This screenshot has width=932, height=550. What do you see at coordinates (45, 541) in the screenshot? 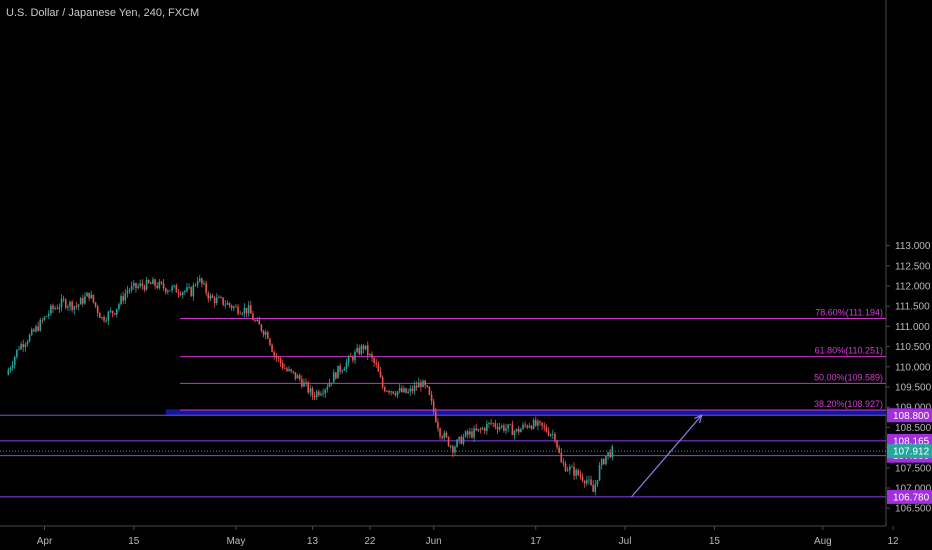
I see `time-tick-label: Apr` at bounding box center [45, 541].